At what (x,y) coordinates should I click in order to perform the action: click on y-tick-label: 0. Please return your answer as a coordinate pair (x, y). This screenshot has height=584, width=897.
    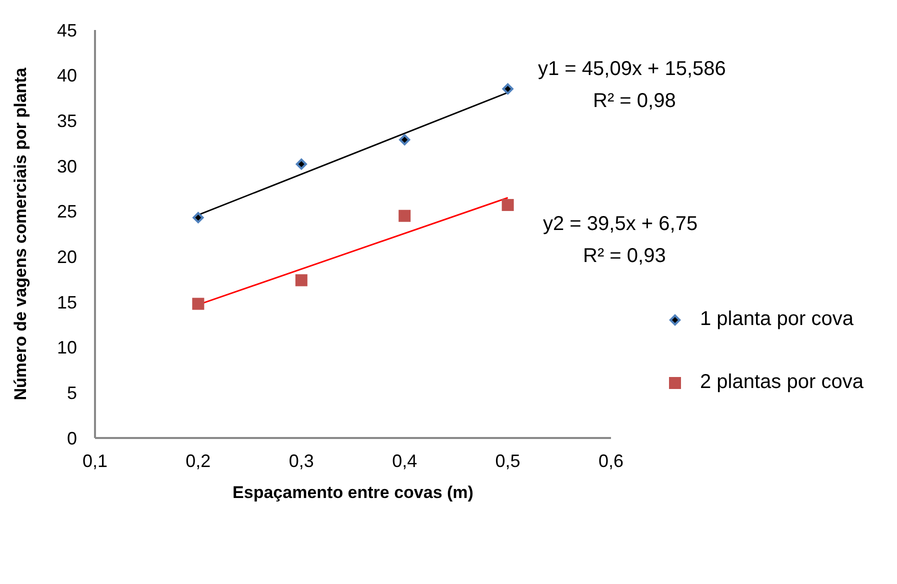
    Looking at the image, I should click on (71, 438).